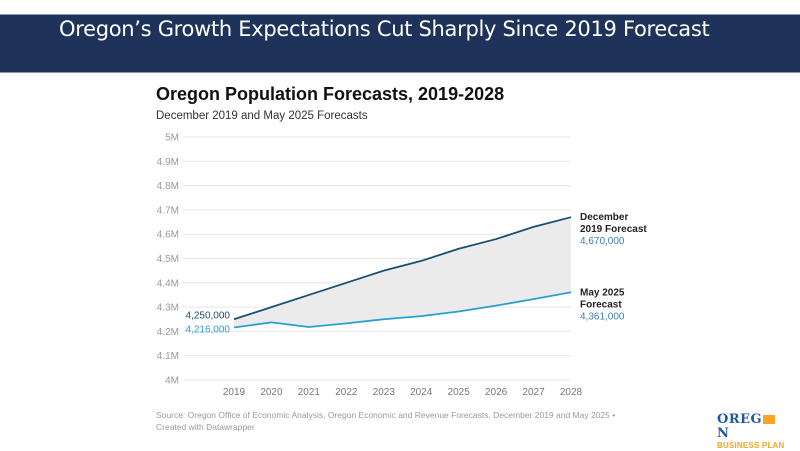 The image size is (800, 451). I want to click on start-value-label: 4,250,000, so click(208, 315).